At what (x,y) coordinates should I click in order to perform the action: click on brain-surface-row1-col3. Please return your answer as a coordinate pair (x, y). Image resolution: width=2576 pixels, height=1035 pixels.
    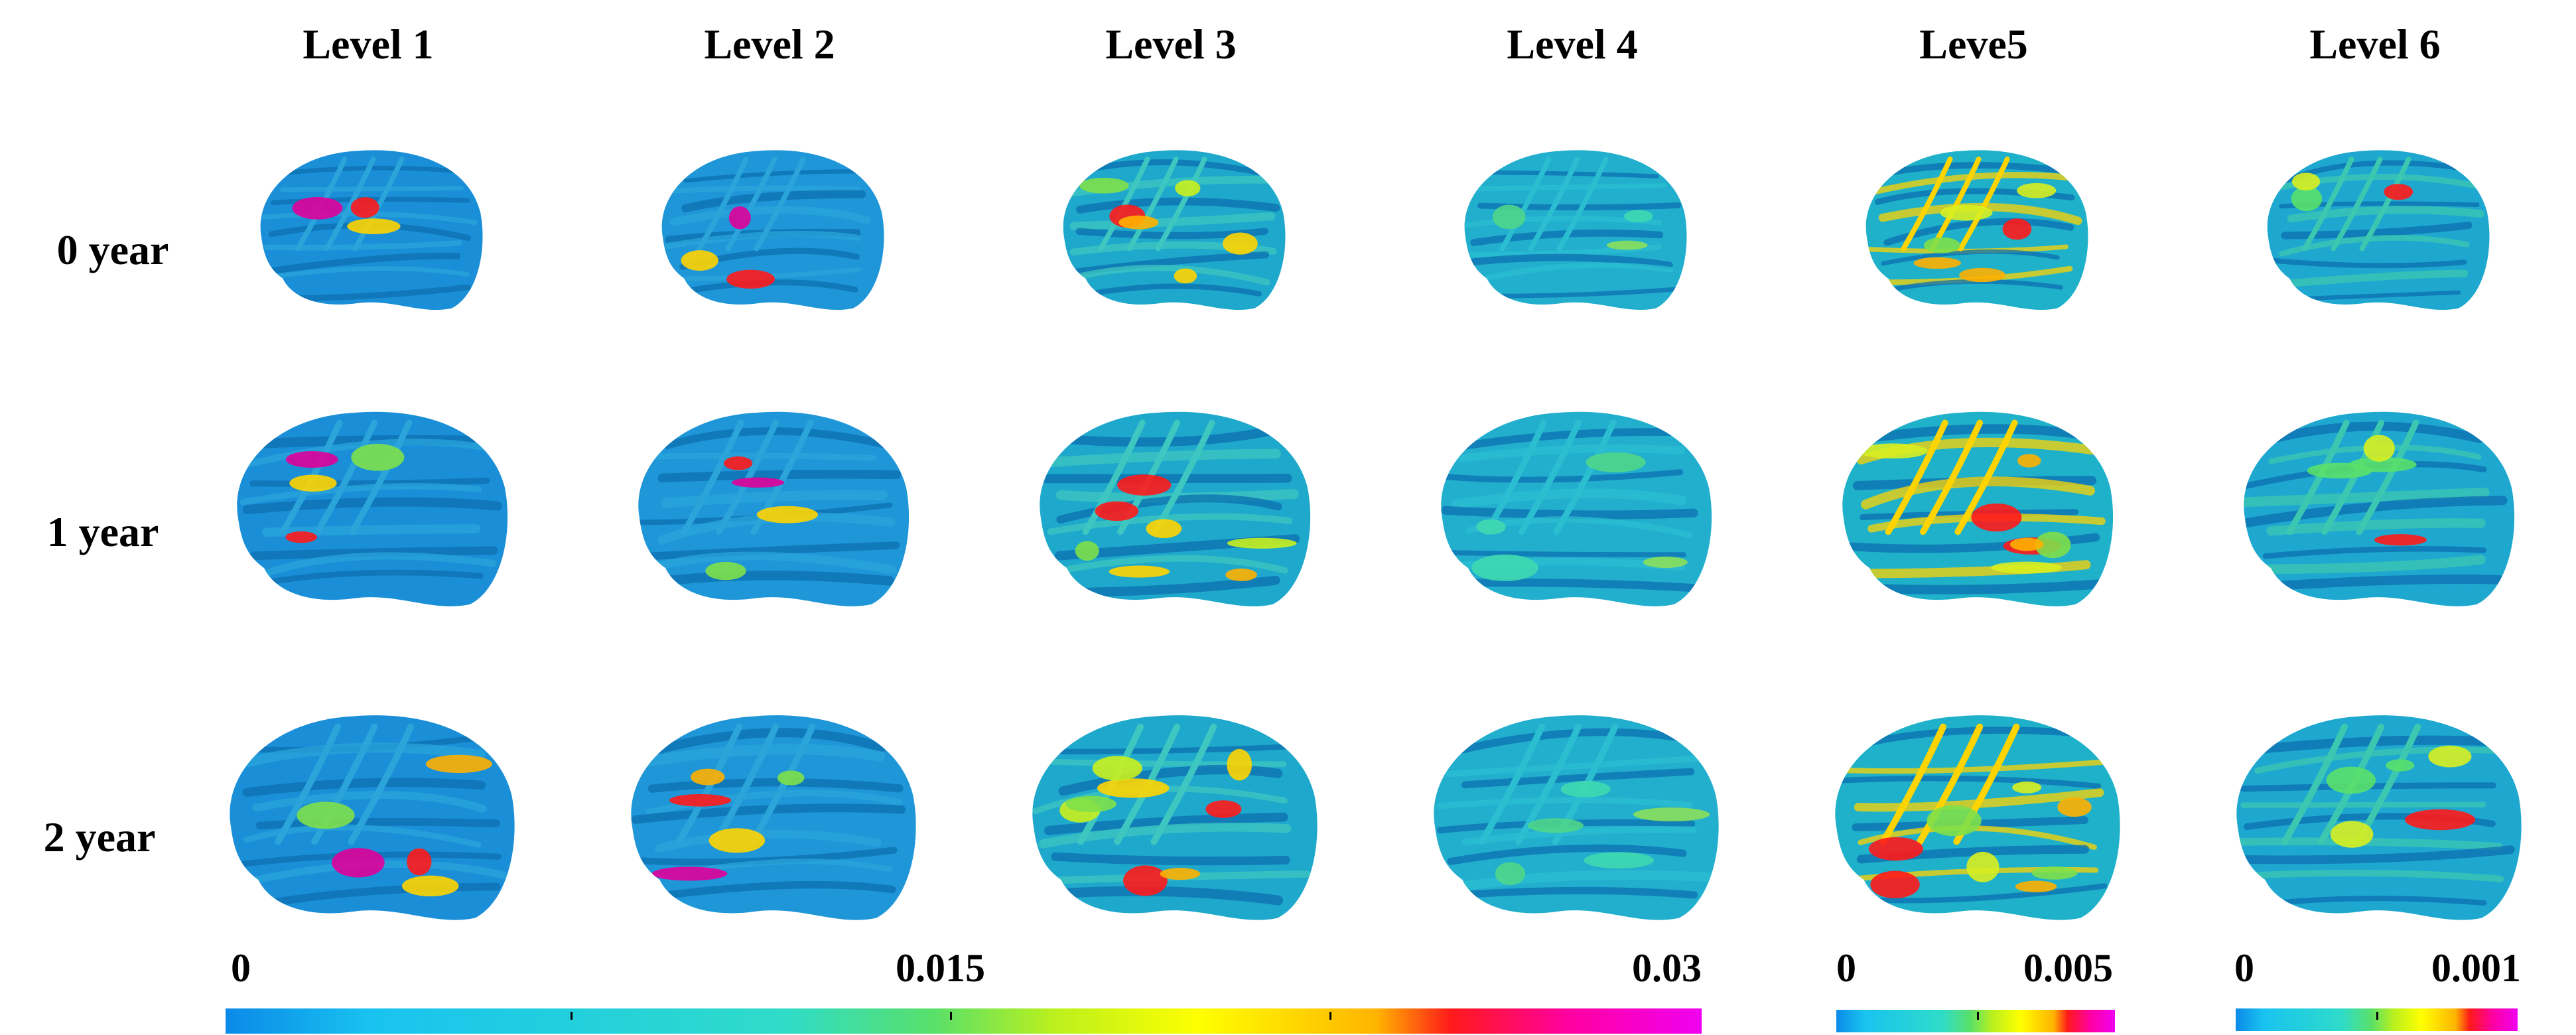
    Looking at the image, I should click on (1576, 508).